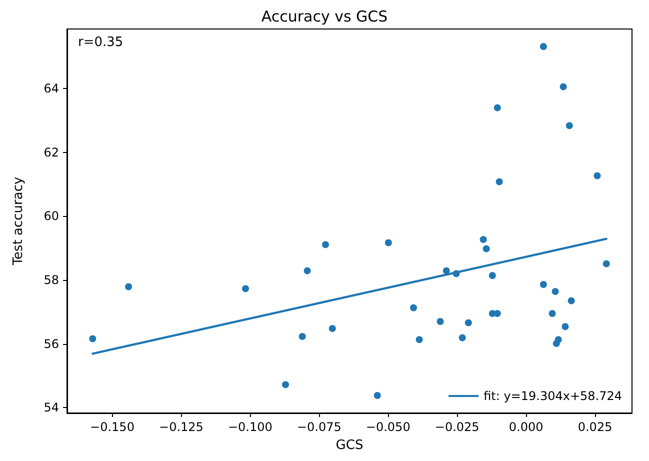 Image resolution: width=649 pixels, height=461 pixels. What do you see at coordinates (526, 427) in the screenshot?
I see `x-tick-label: 0.000` at bounding box center [526, 427].